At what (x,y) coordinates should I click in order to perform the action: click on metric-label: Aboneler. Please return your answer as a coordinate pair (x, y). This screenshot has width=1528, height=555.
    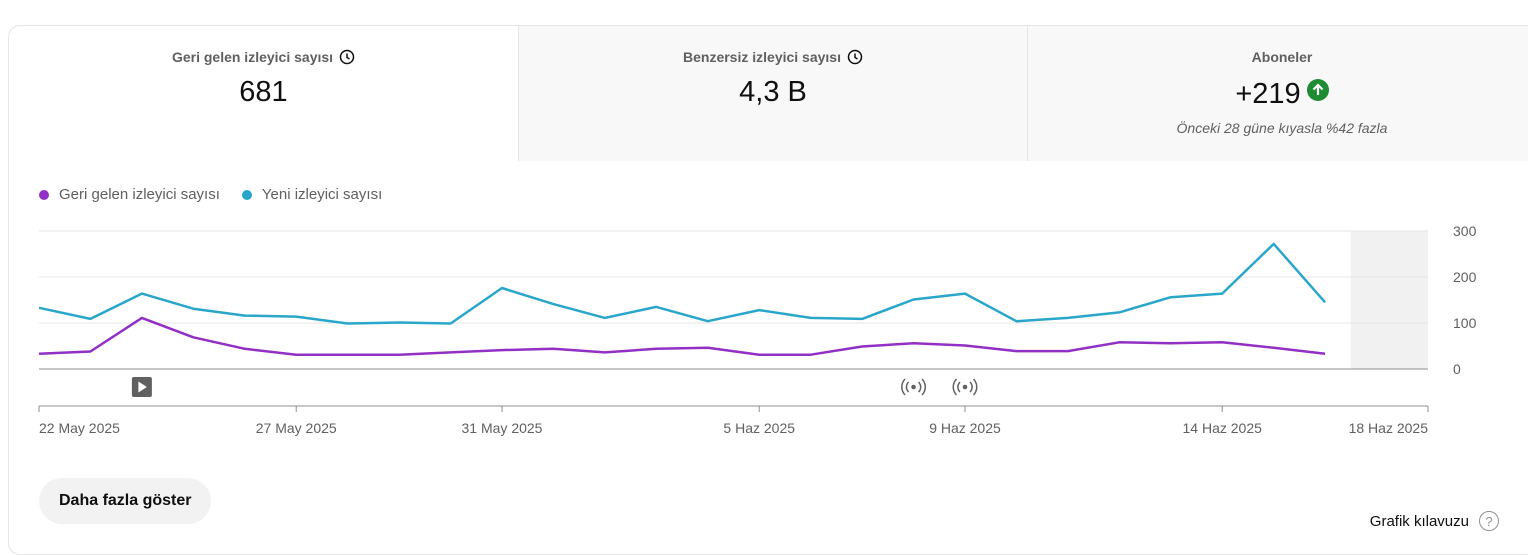
    Looking at the image, I should click on (1282, 57).